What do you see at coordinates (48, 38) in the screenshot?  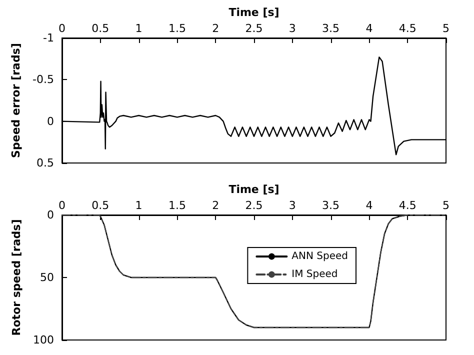 I see `y-tick-label: -1` at bounding box center [48, 38].